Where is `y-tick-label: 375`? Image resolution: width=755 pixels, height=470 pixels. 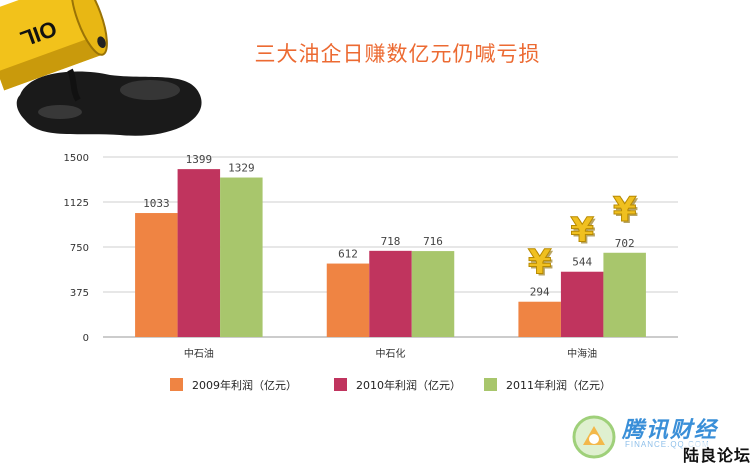
y-tick-label: 375 is located at coordinates (79, 293).